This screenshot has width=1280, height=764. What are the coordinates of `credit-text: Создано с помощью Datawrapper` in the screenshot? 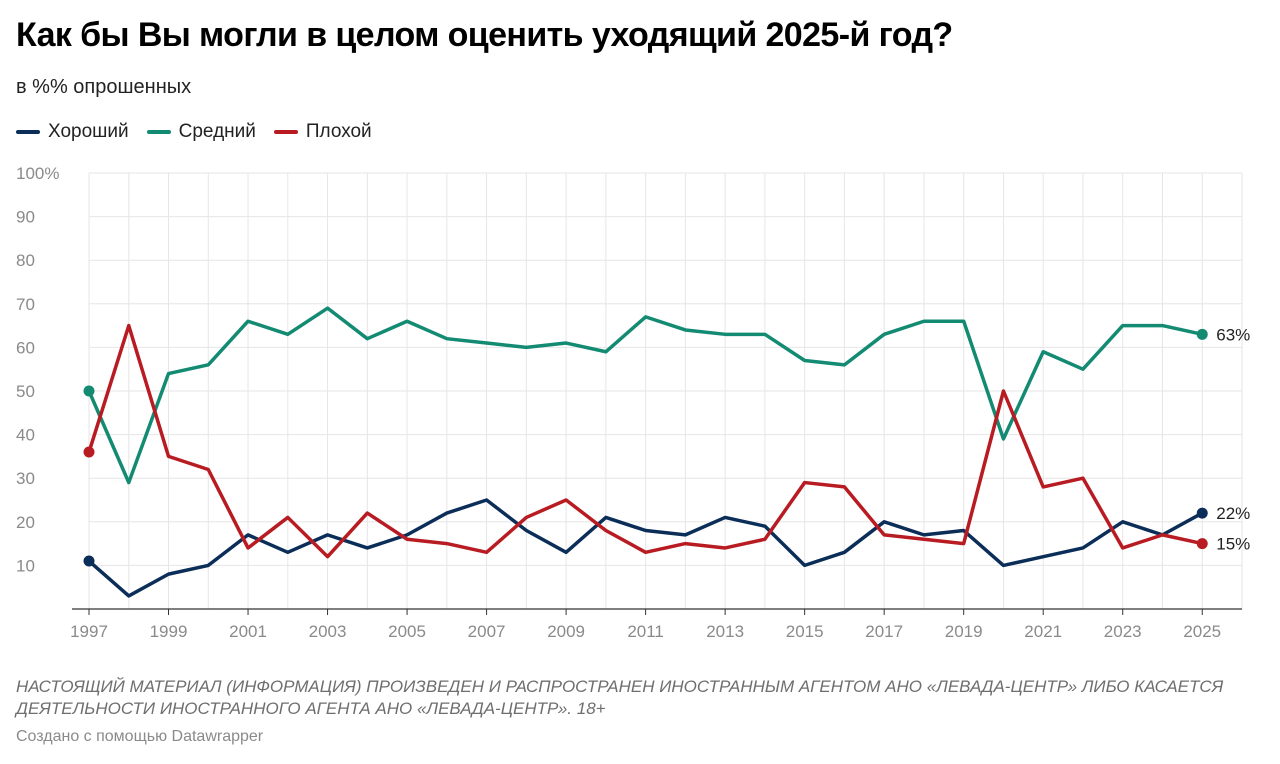 It's located at (140, 736).